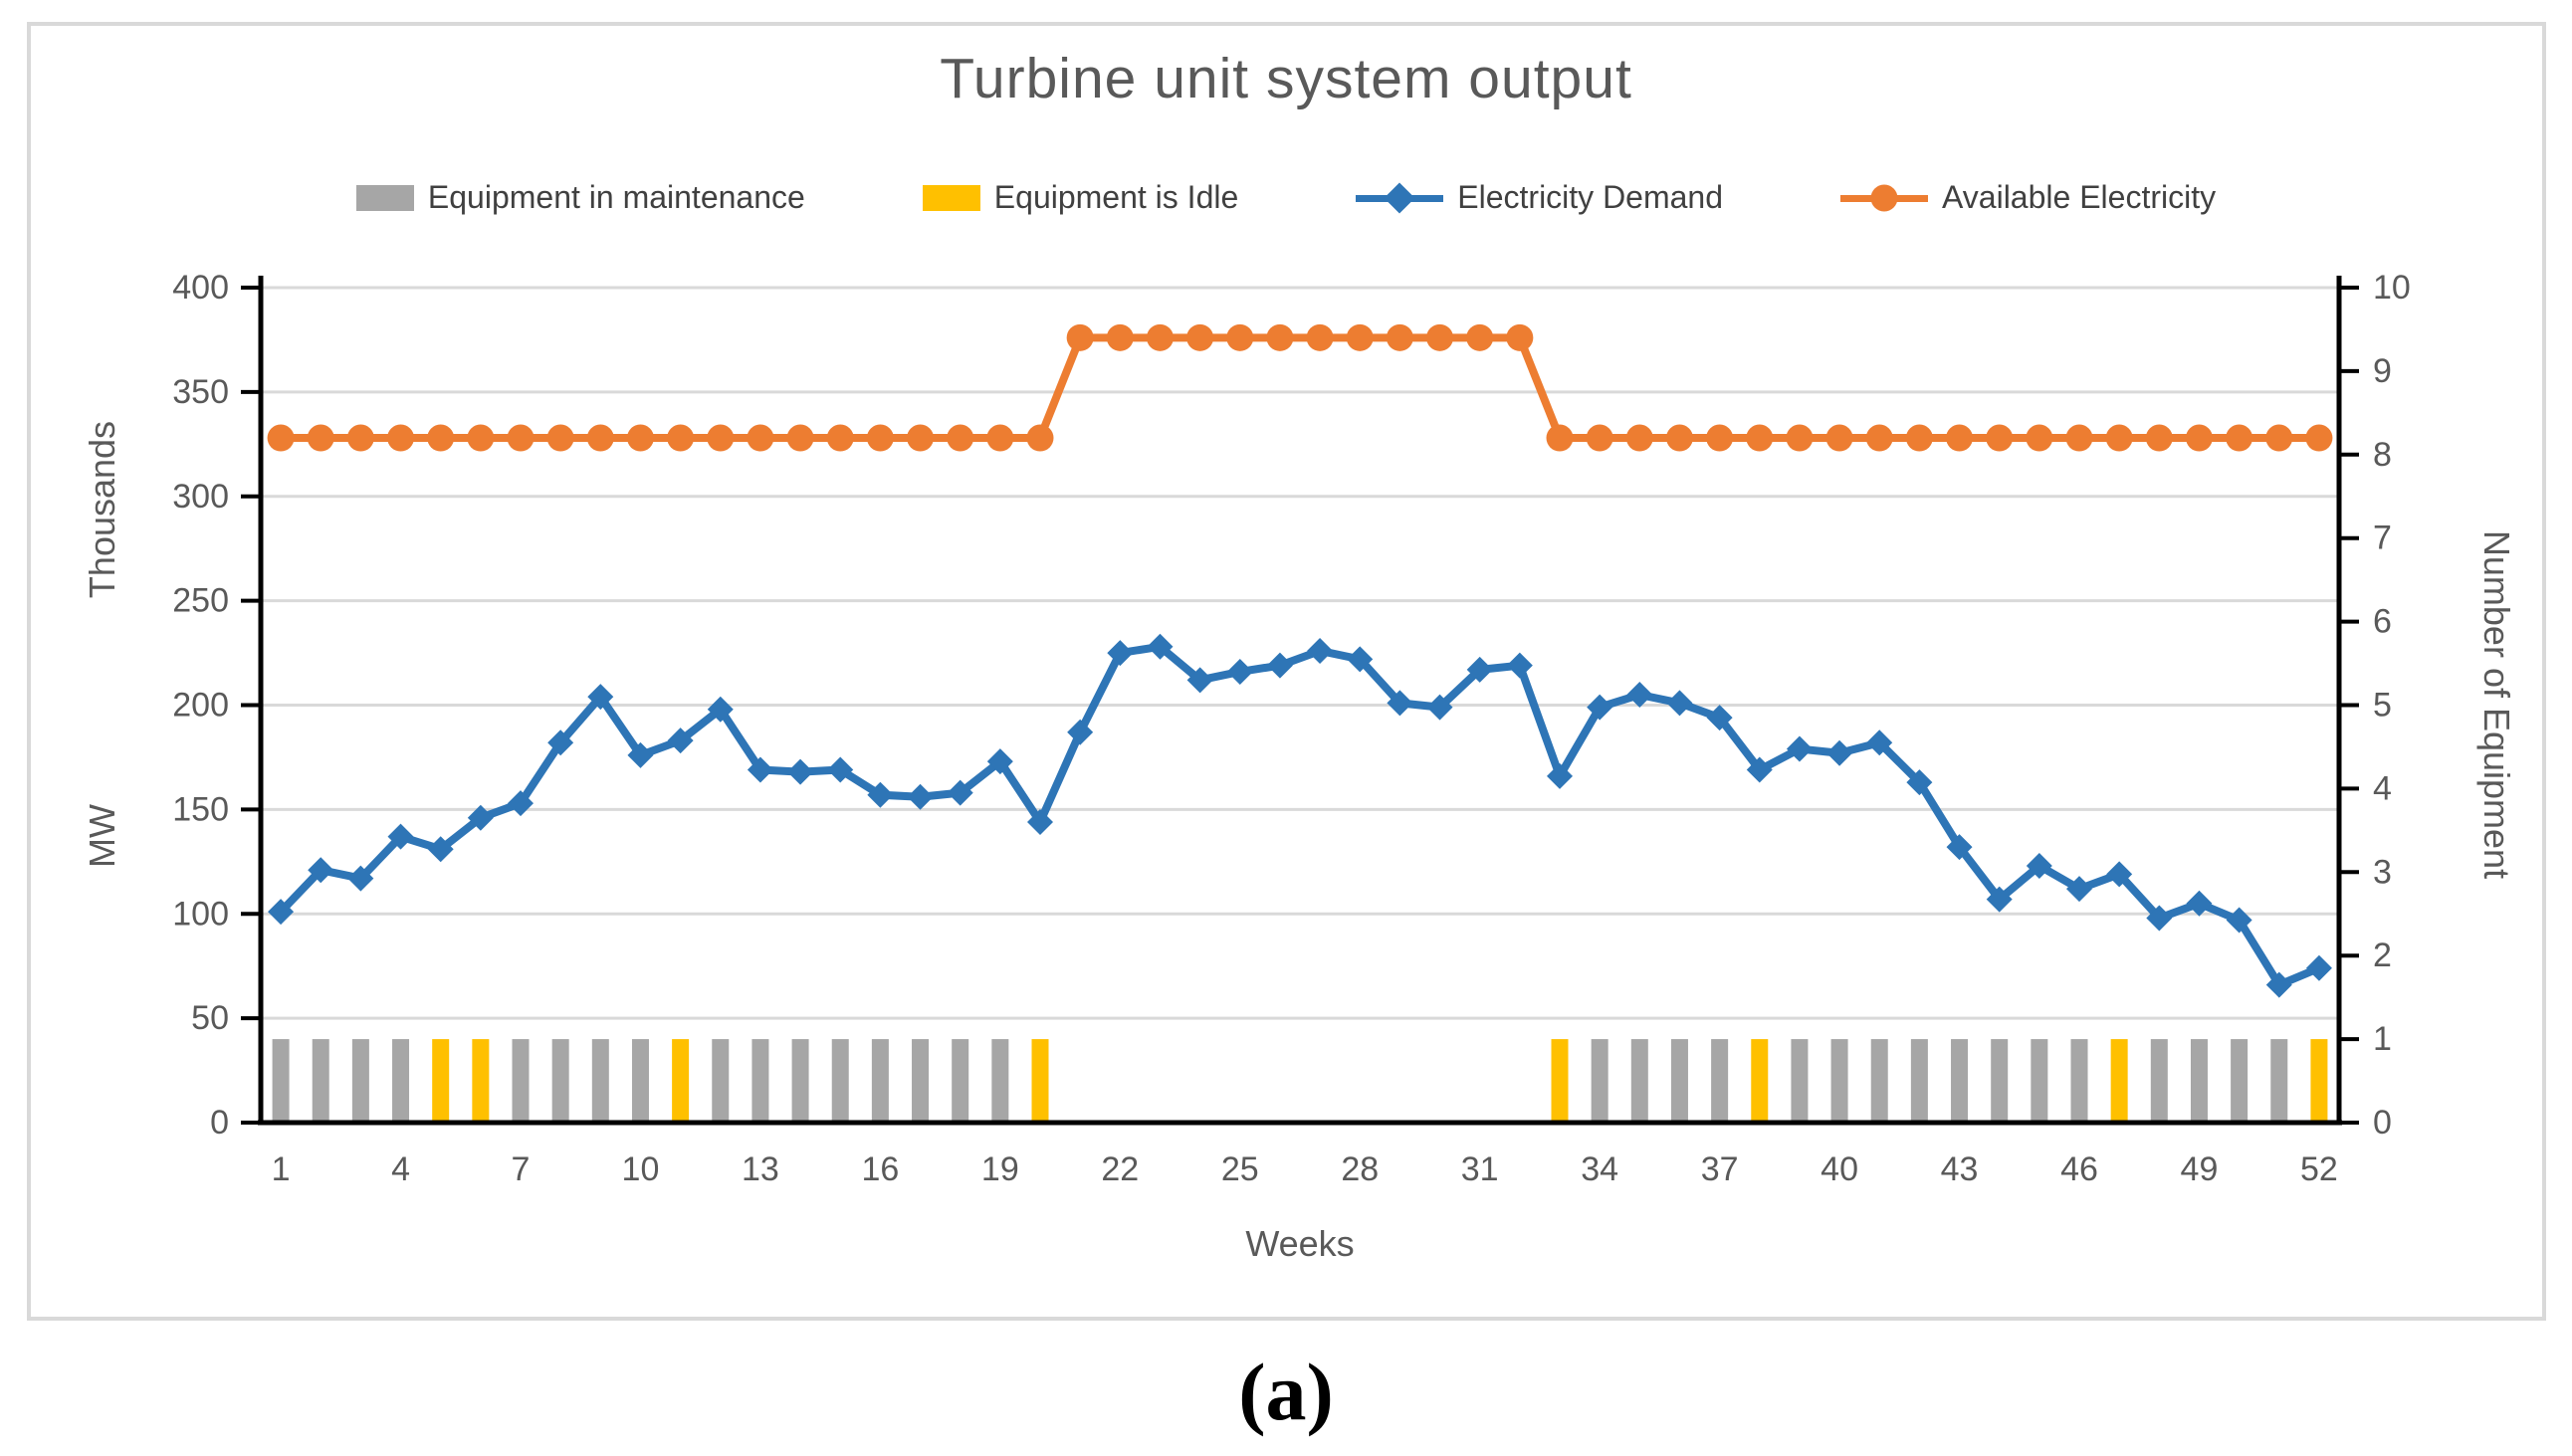 The height and width of the screenshot is (1456, 2572). Describe the element at coordinates (1300, 1243) in the screenshot. I see `x-axis-title: Weeks` at that location.